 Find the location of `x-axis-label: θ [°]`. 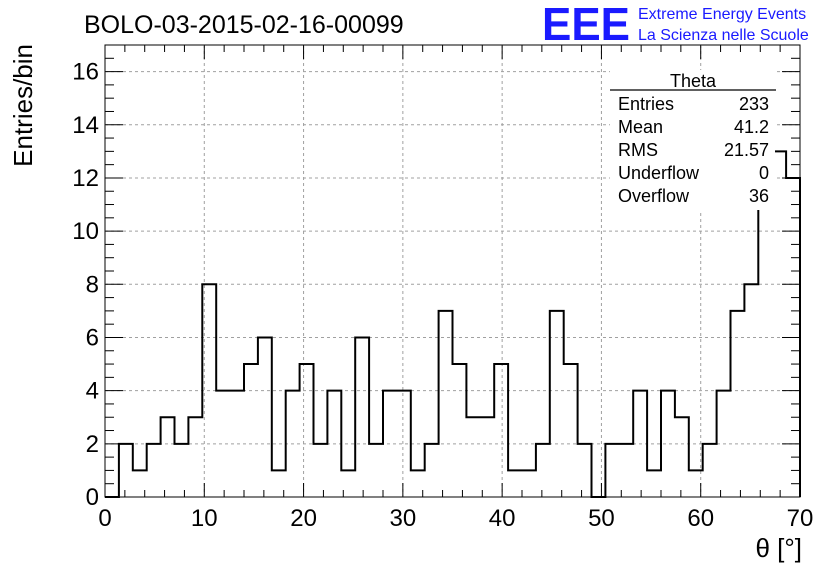

x-axis-label: θ [°] is located at coordinates (778, 548).